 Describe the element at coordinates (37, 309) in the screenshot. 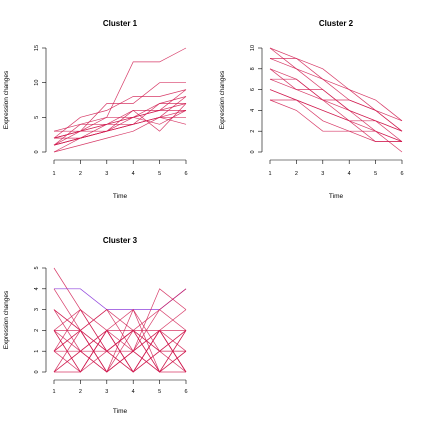

I see `y-tick-label: 3` at that location.